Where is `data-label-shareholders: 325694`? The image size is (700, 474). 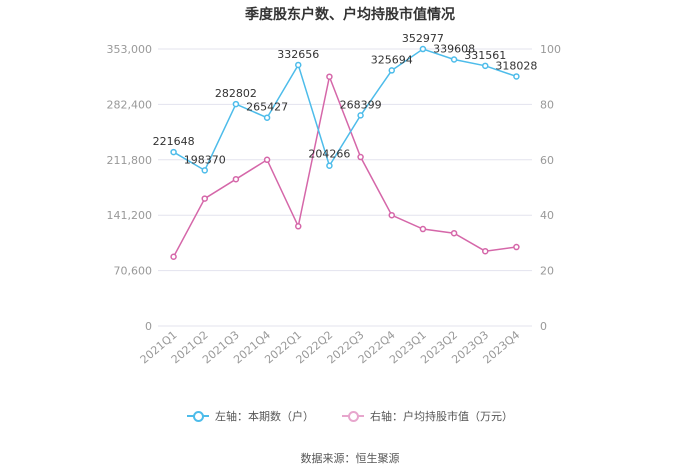
data-label-shareholders: 325694 is located at coordinates (392, 59).